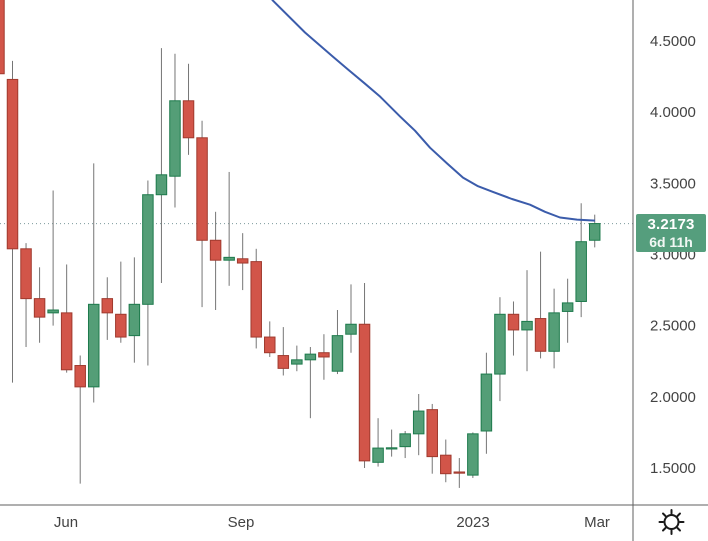 The height and width of the screenshot is (541, 708). I want to click on current-price-badge: 3.2173 6d 11h, so click(671, 233).